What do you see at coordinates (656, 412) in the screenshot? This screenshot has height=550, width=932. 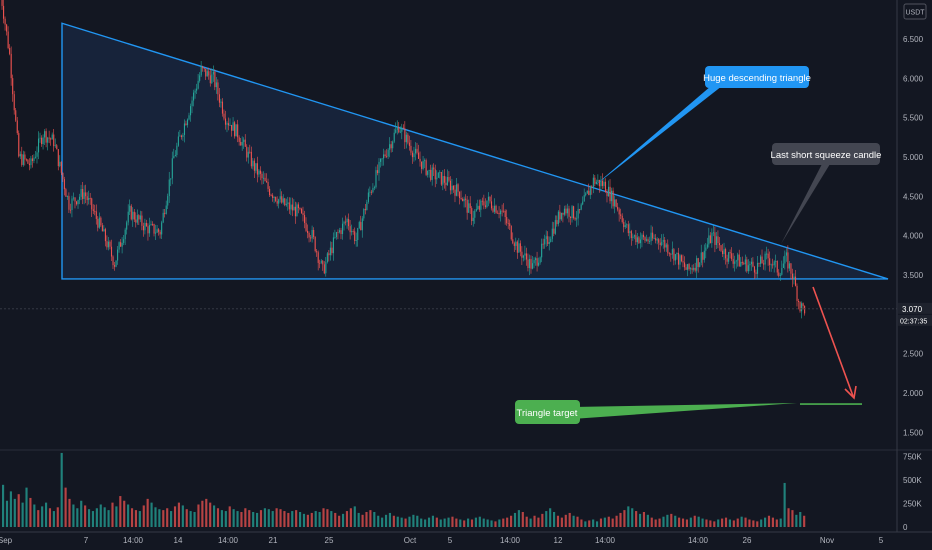 I see `annotation-triangle-target: Triangle target` at bounding box center [656, 412].